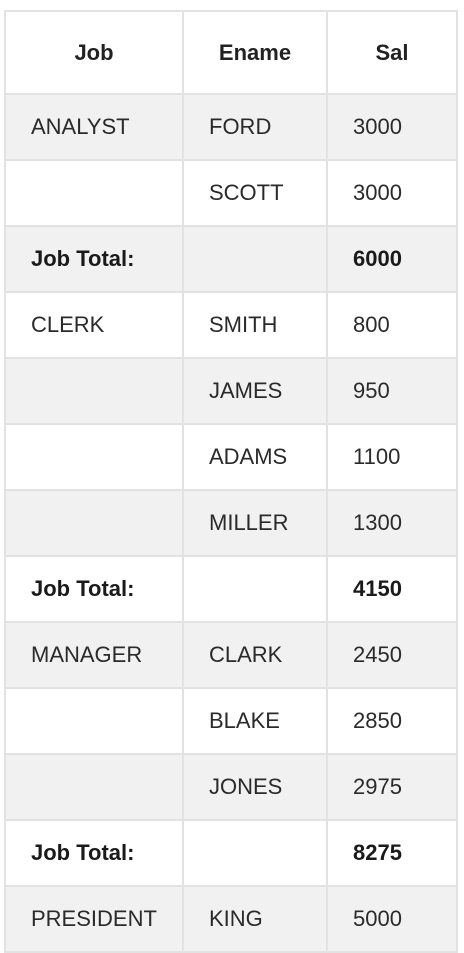 The image size is (464, 953). What do you see at coordinates (255, 325) in the screenshot?
I see `cell-ename: SMITH` at bounding box center [255, 325].